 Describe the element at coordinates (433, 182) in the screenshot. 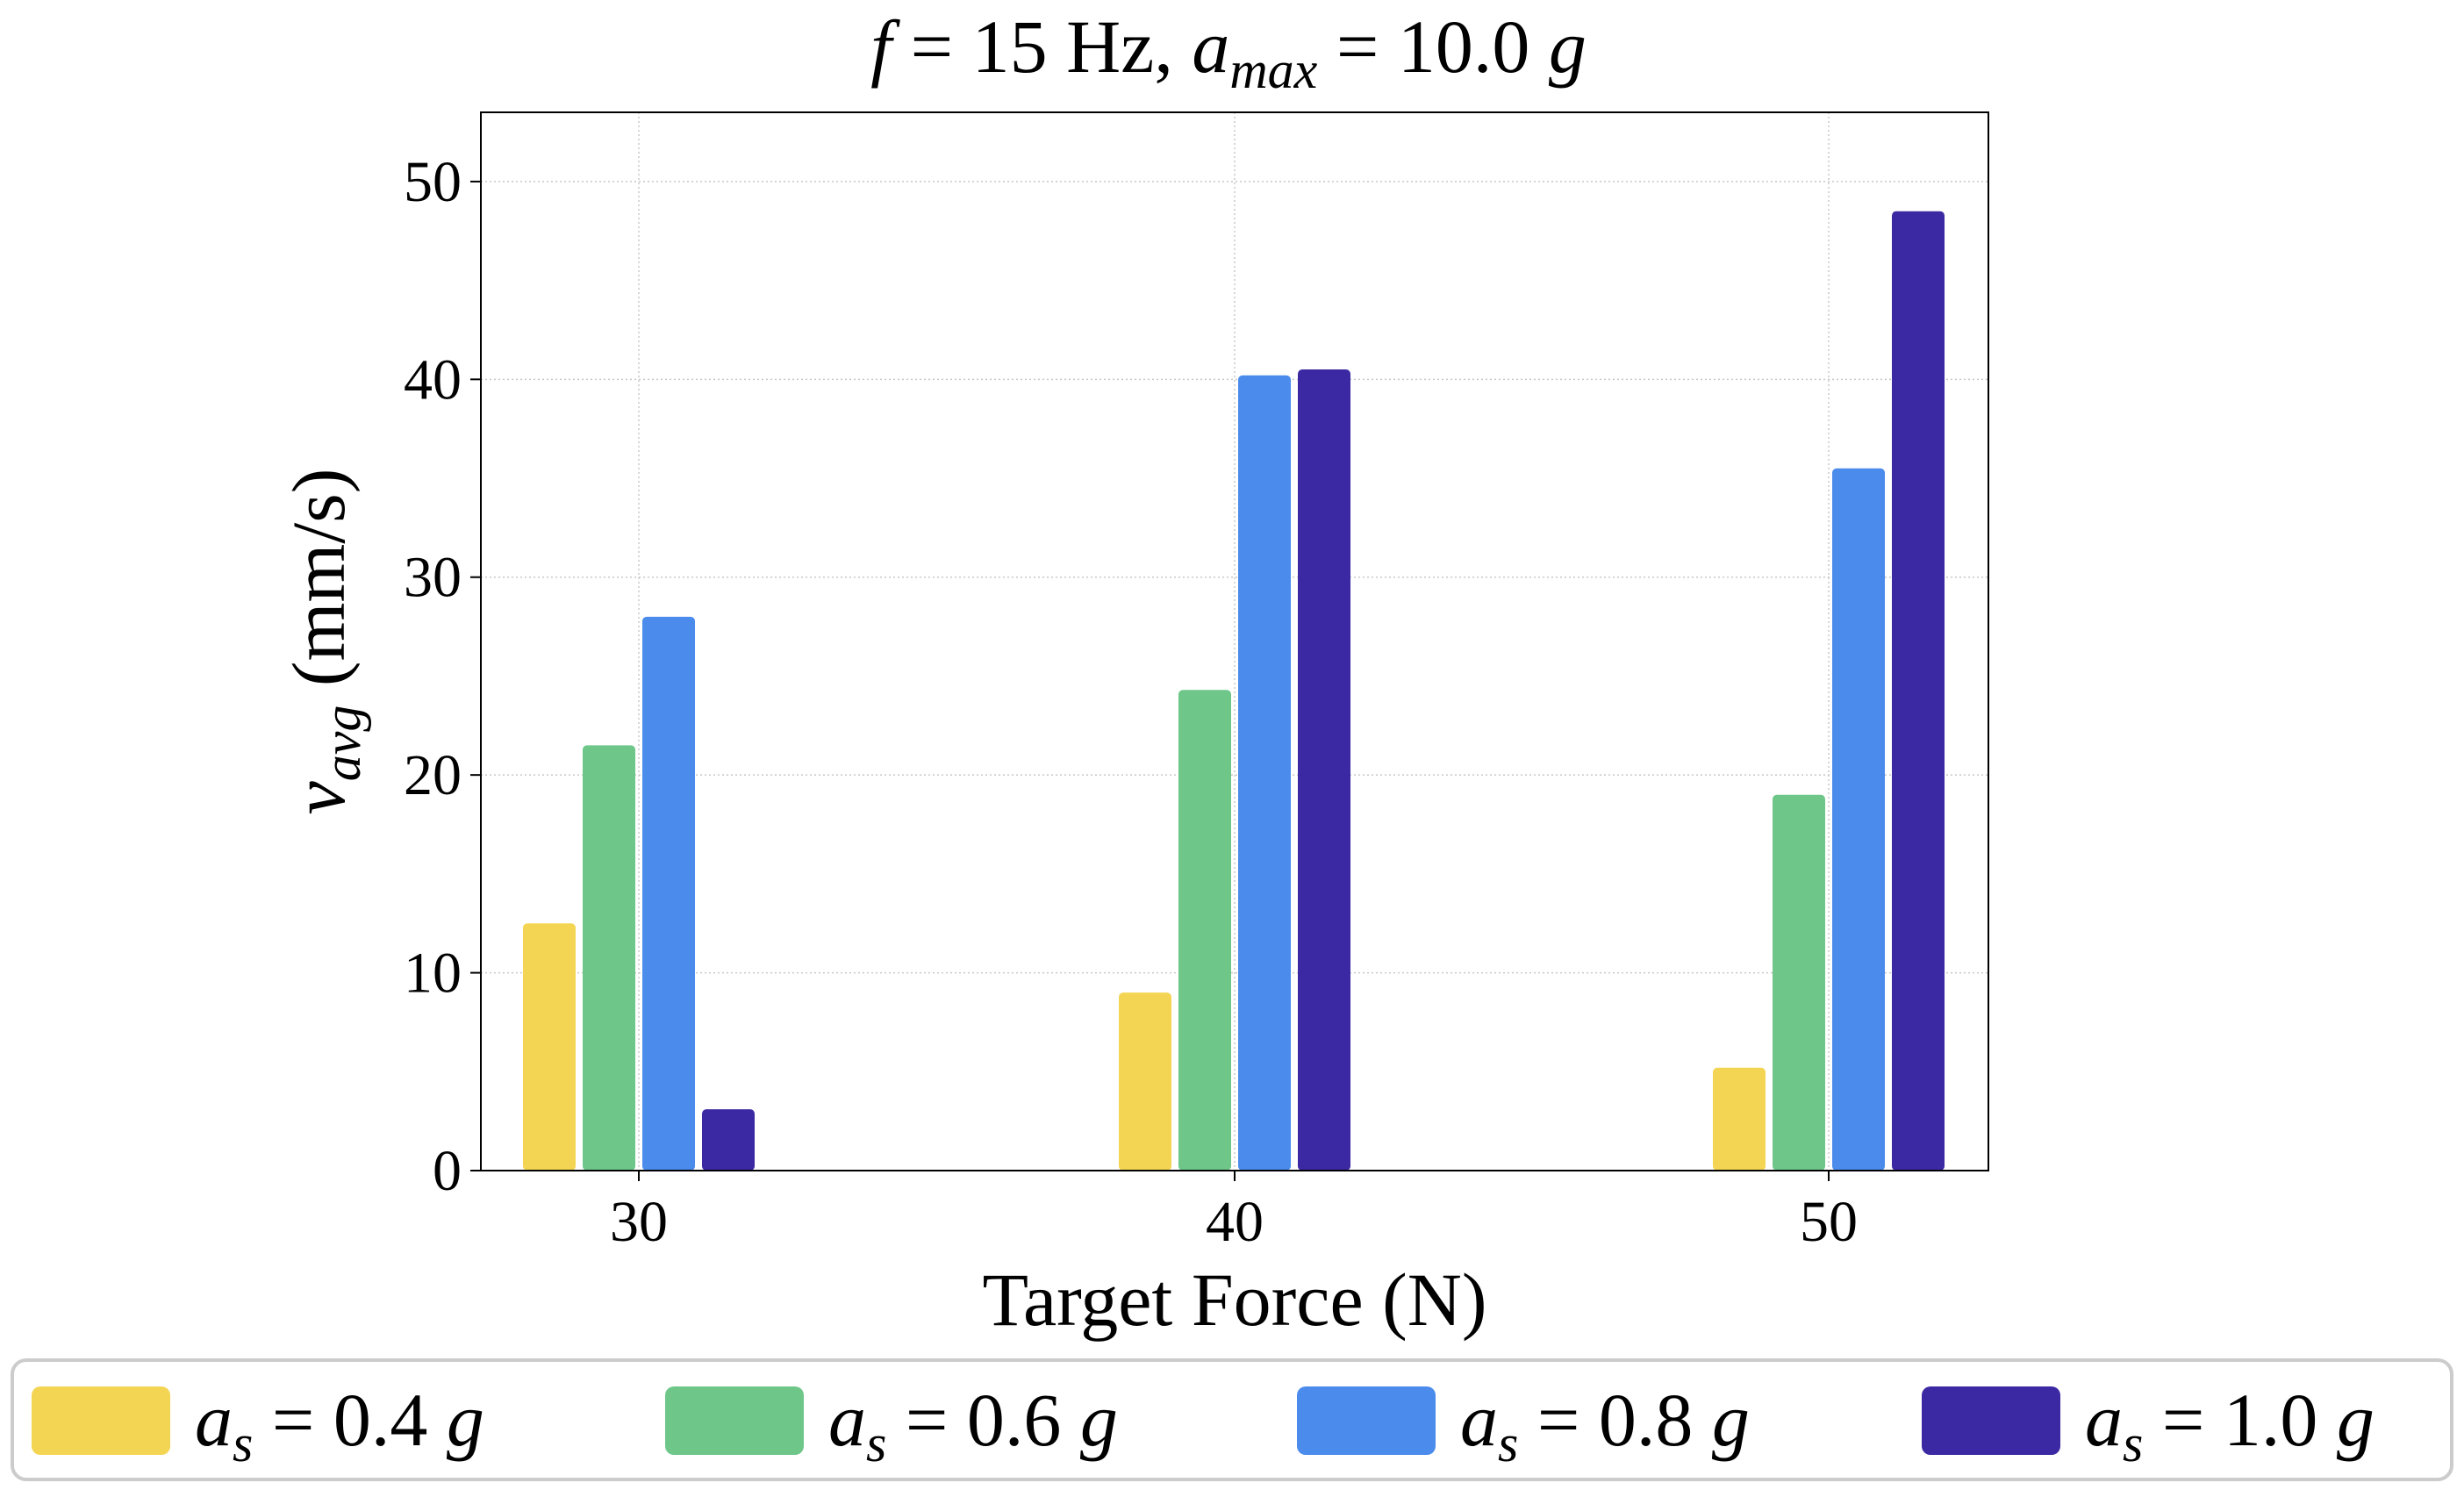

I see `y-tick-label: 50` at that location.